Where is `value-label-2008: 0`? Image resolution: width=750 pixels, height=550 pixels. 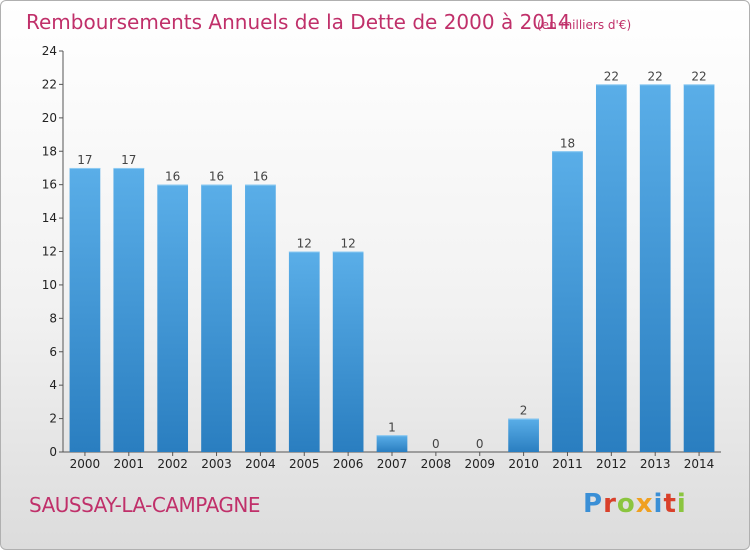
value-label-2008: 0 is located at coordinates (436, 444).